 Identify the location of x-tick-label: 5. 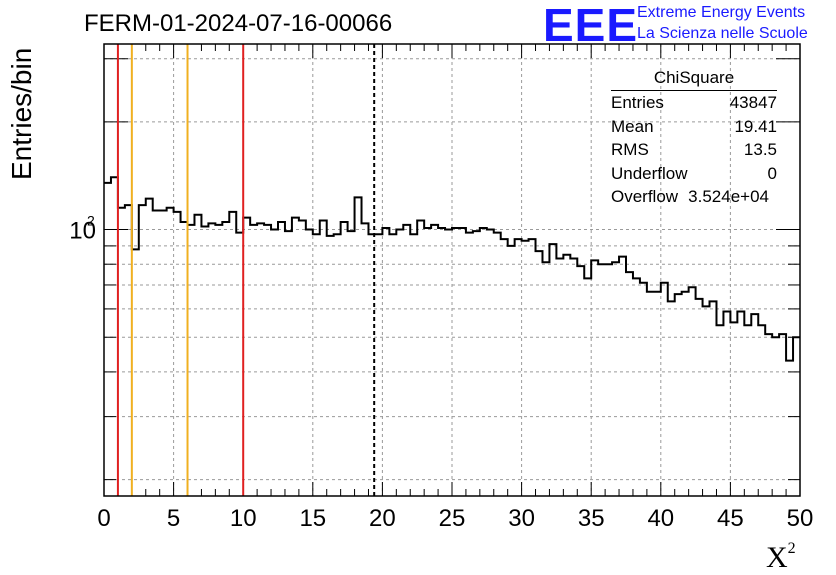
(173, 518).